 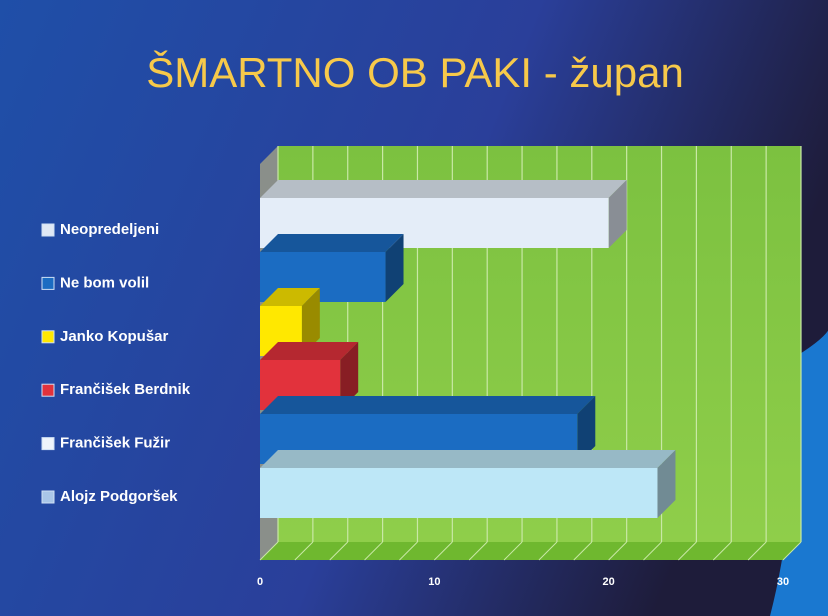 What do you see at coordinates (125, 389) in the screenshot?
I see `legend-label: Frančišek Berdnik` at bounding box center [125, 389].